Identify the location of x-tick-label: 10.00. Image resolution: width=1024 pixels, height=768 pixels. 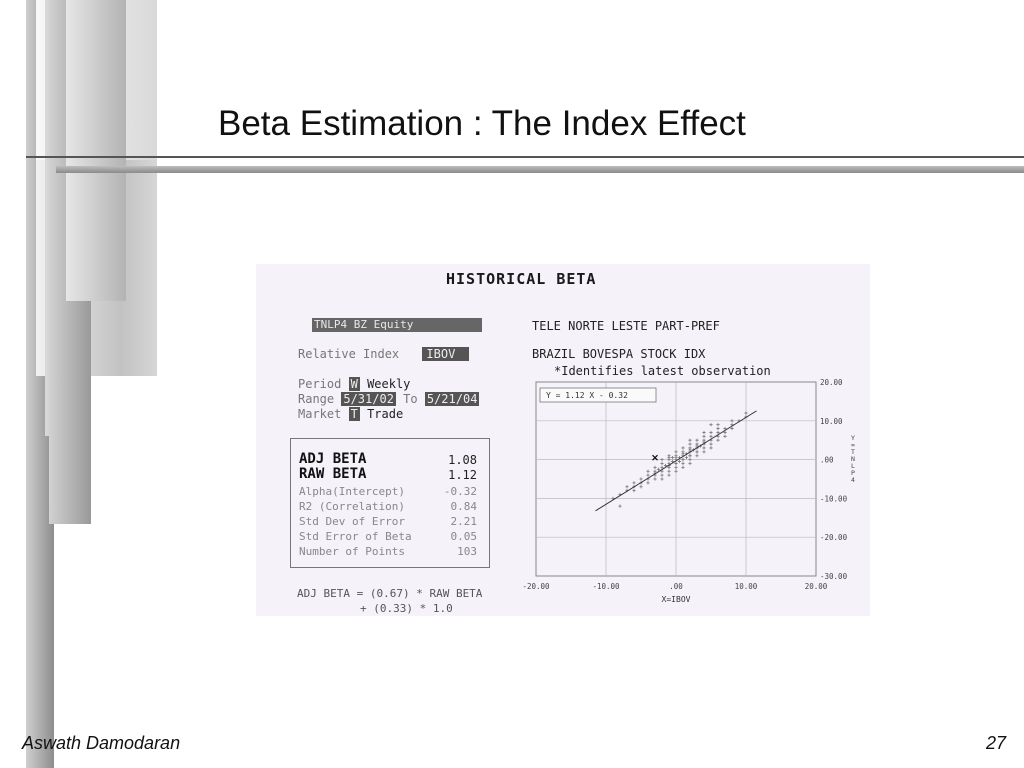
(746, 586).